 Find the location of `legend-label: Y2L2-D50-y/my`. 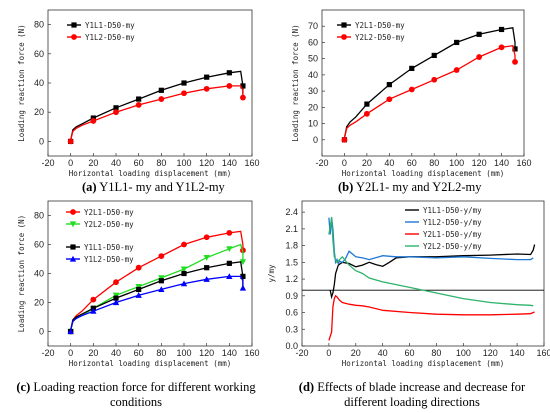

legend-label: Y2L2-D50-y/my is located at coordinates (452, 246).